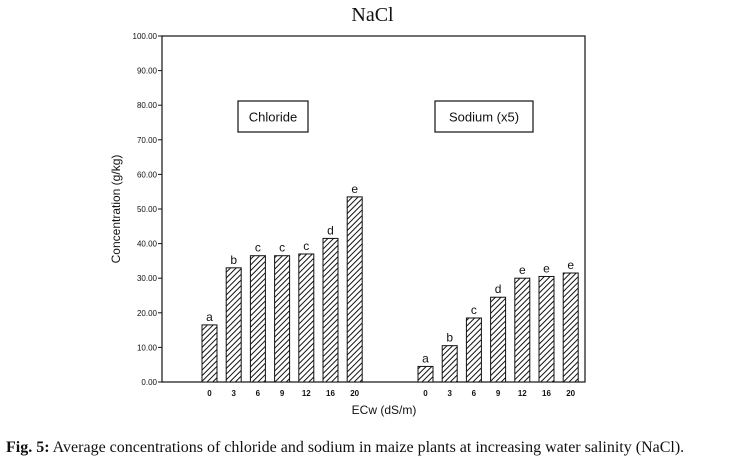  Describe the element at coordinates (384, 410) in the screenshot. I see `x-axis-label: ECw (dS/m)` at that location.